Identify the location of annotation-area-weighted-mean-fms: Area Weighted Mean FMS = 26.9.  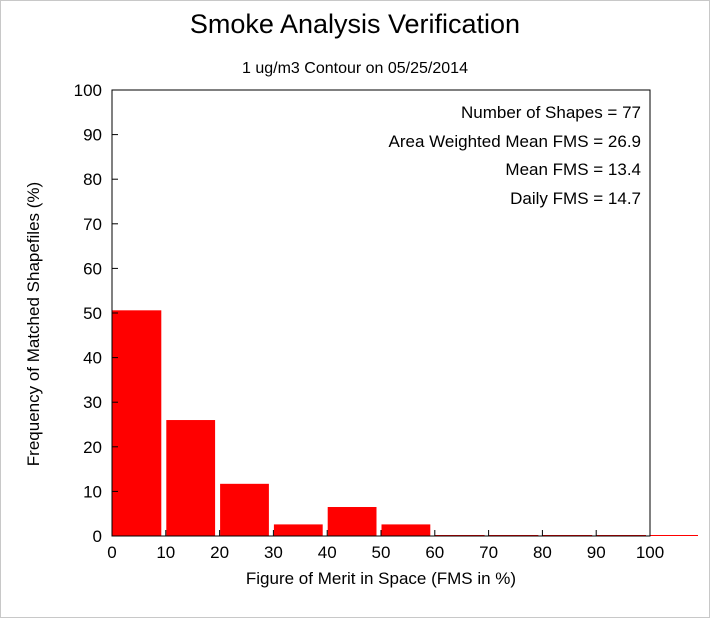
(514, 141).